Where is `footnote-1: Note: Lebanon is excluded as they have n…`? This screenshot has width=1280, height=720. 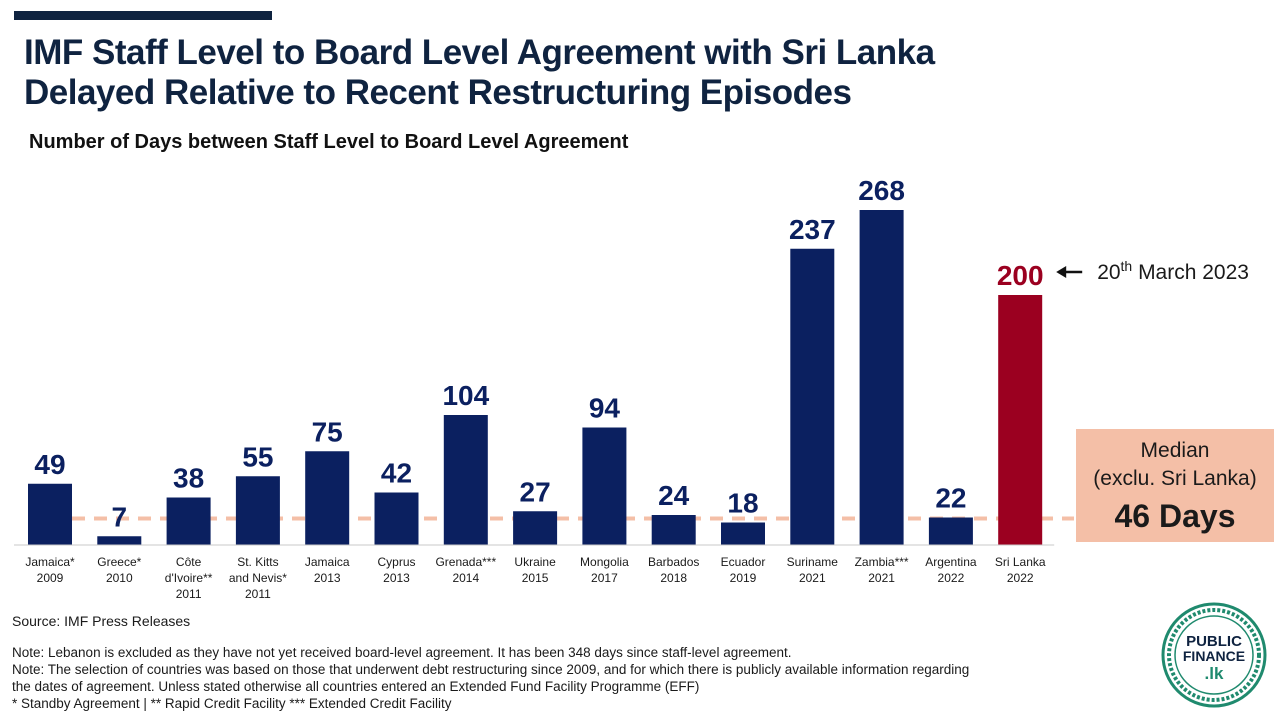
footnote-1: Note: Lebanon is excluded as they have n… is located at coordinates (402, 652).